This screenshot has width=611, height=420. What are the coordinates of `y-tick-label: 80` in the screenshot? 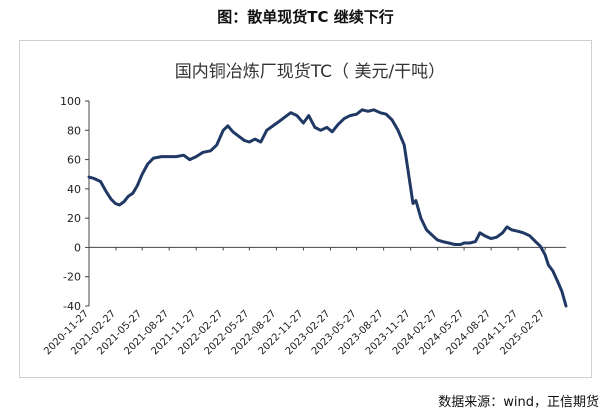 It's located at (74, 130).